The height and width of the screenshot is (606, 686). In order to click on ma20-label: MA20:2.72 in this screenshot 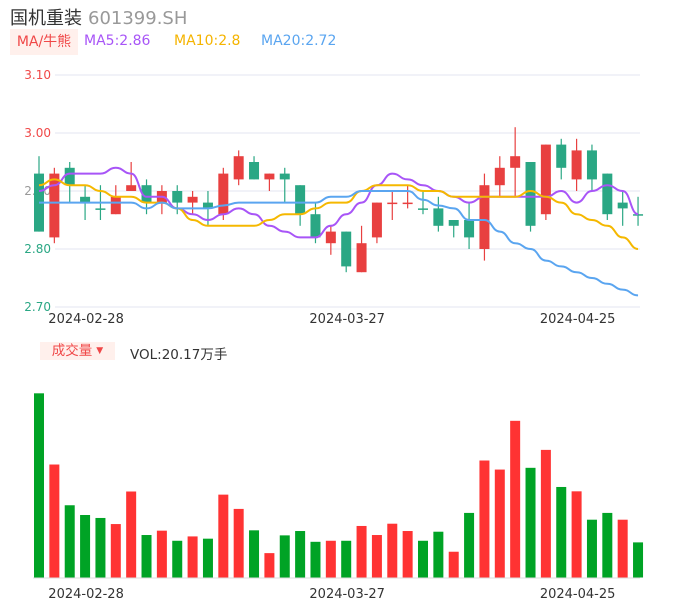, I will do `click(299, 41)`.